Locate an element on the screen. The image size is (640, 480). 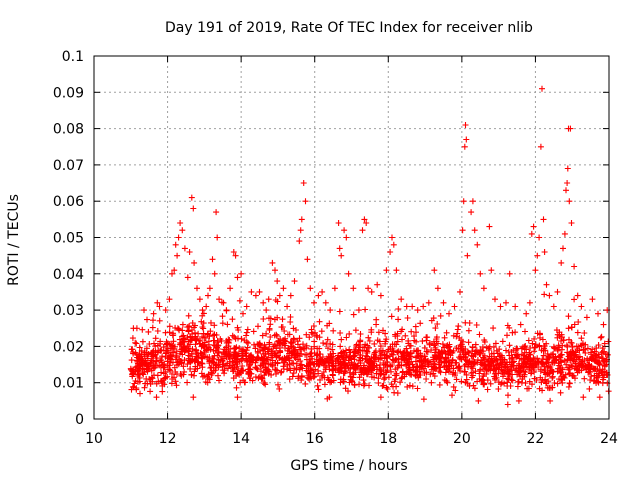
x-axis-label: GPS time / hours is located at coordinates (348, 466).